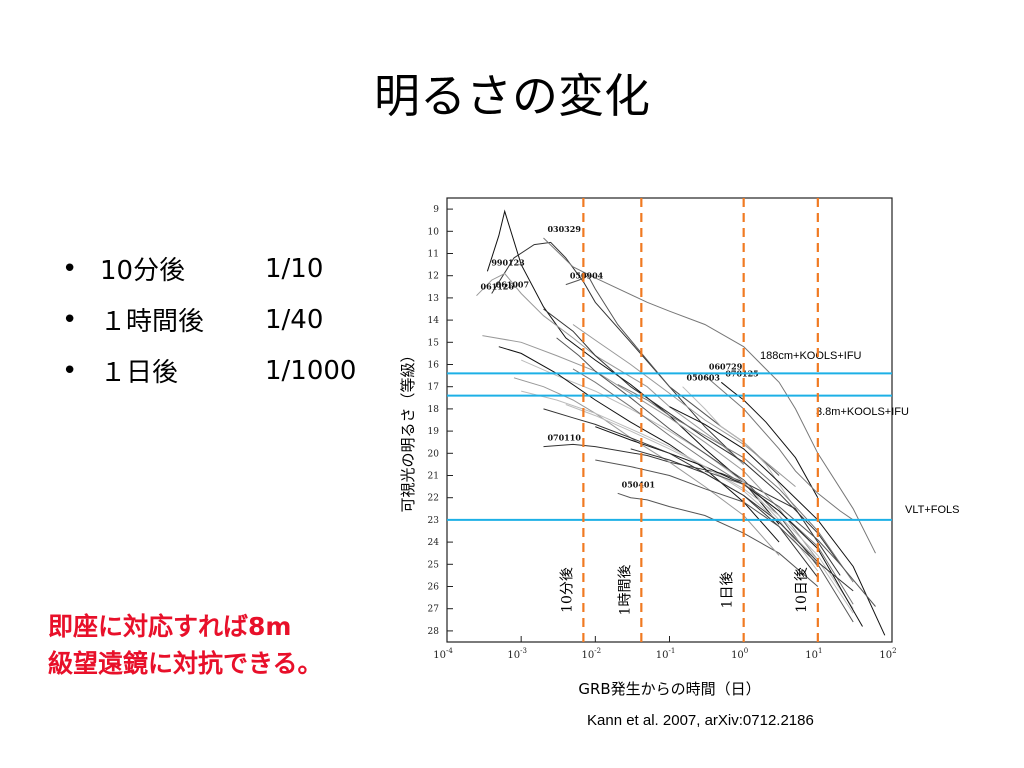 The image size is (1024, 768). Describe the element at coordinates (434, 232) in the screenshot. I see `y-tick-label: 10` at that location.